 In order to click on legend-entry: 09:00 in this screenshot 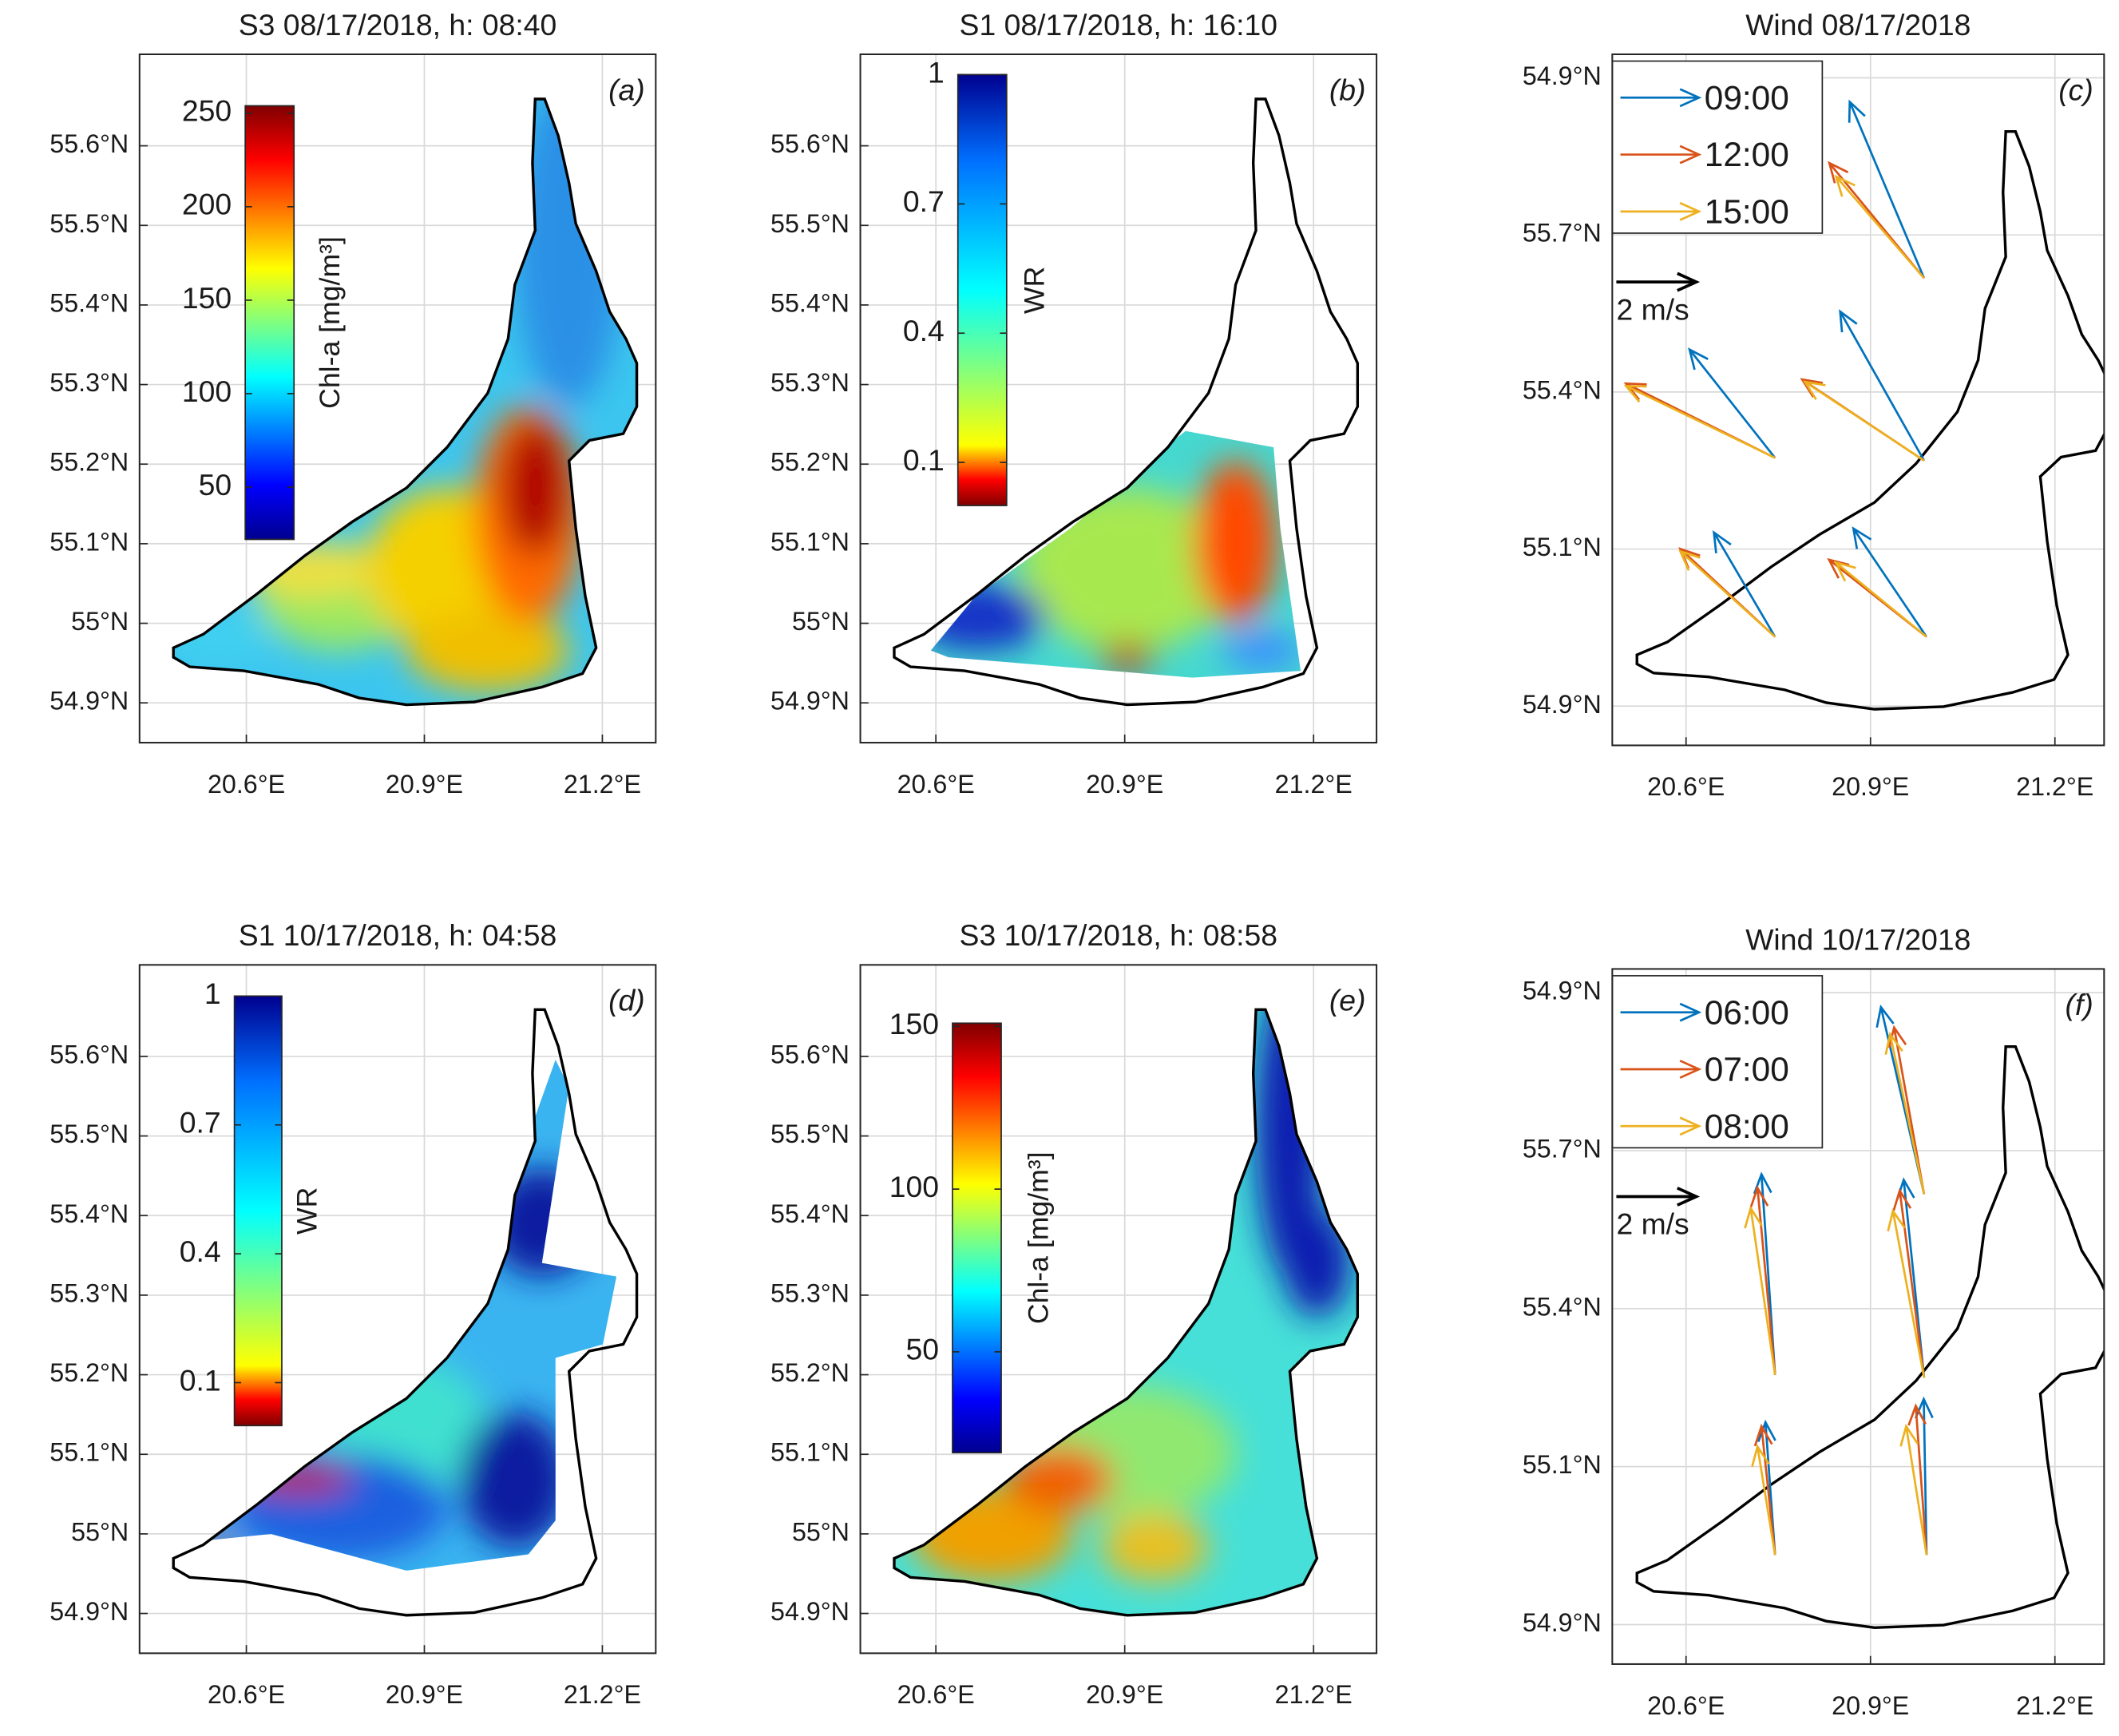, I will do `click(1747, 98)`.